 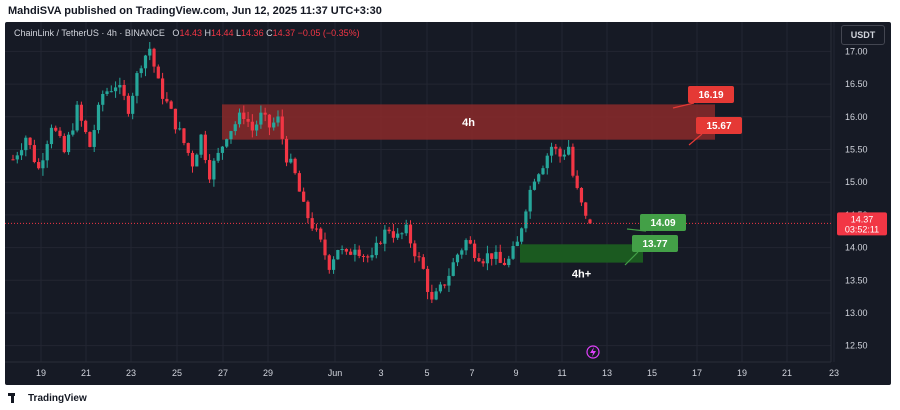 I want to click on x-tick-label: 19, so click(x=742, y=373).